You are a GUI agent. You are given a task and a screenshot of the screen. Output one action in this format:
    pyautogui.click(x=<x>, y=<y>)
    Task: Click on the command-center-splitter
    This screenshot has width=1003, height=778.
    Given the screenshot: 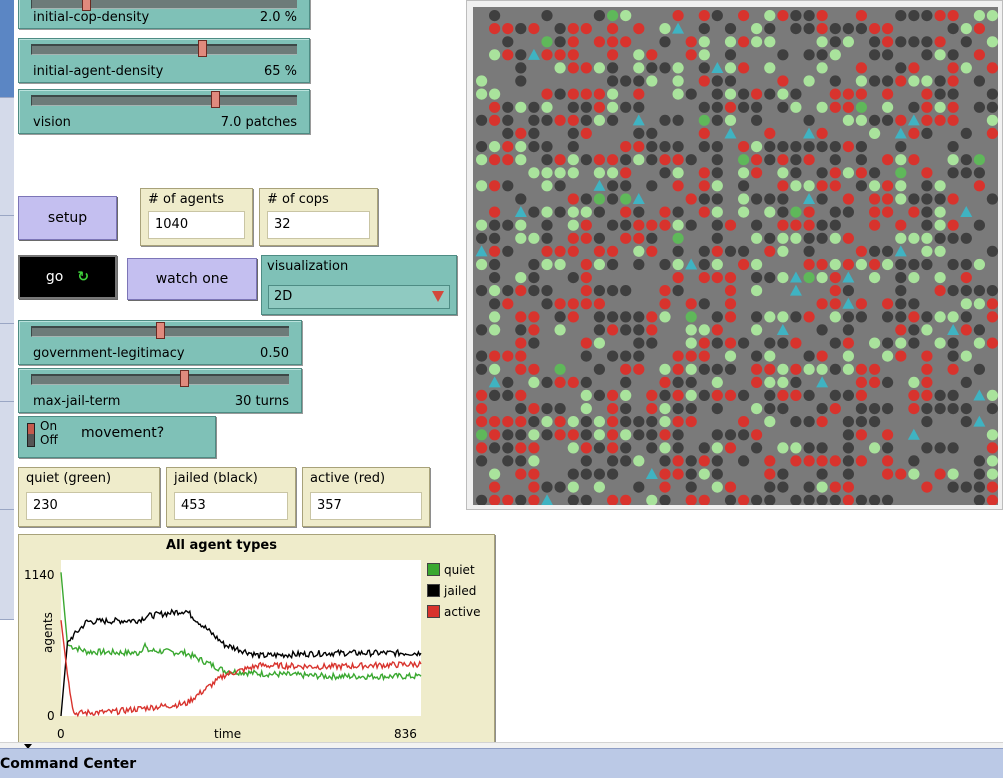 What is the action you would take?
    pyautogui.click(x=501, y=745)
    